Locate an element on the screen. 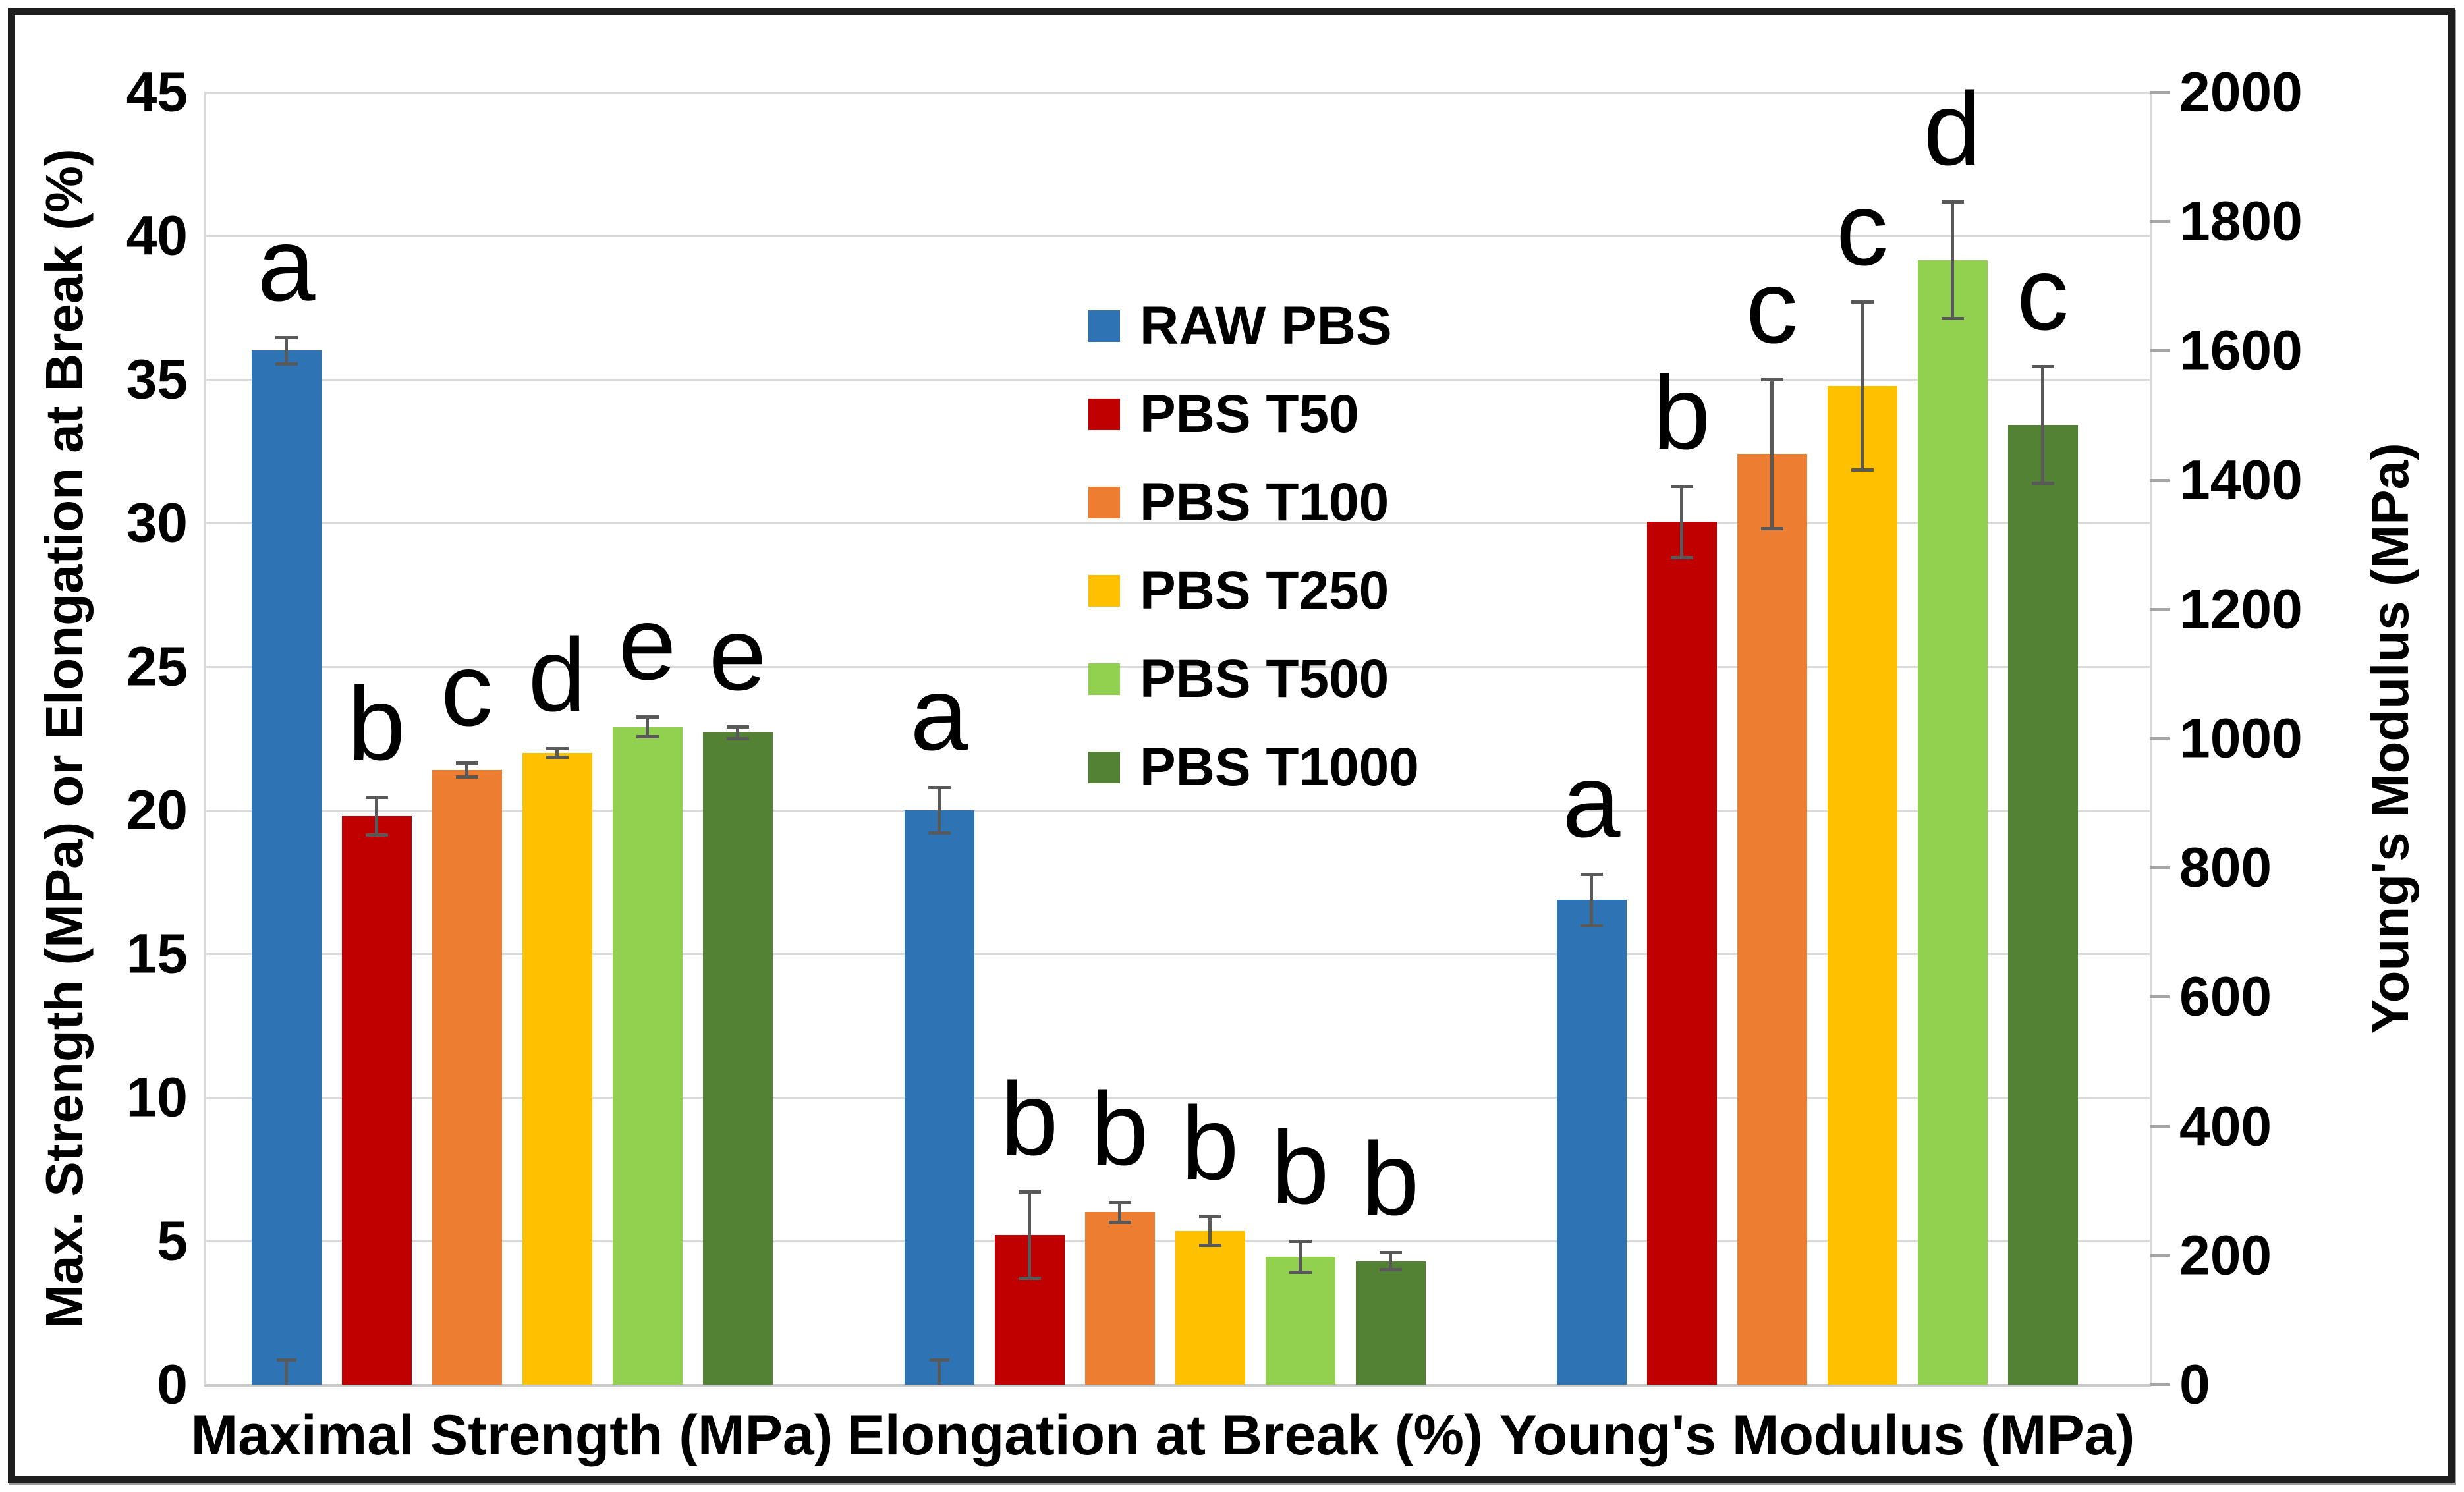  significance-letter: e is located at coordinates (647, 644).